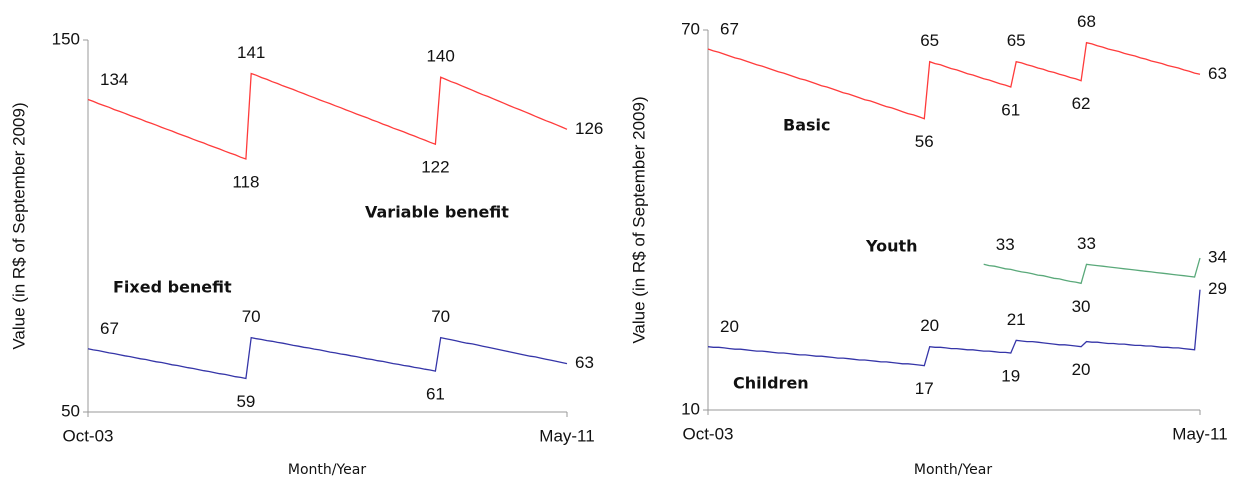 This screenshot has height=482, width=1239. Describe the element at coordinates (114, 79) in the screenshot. I see `value-label: 134` at that location.